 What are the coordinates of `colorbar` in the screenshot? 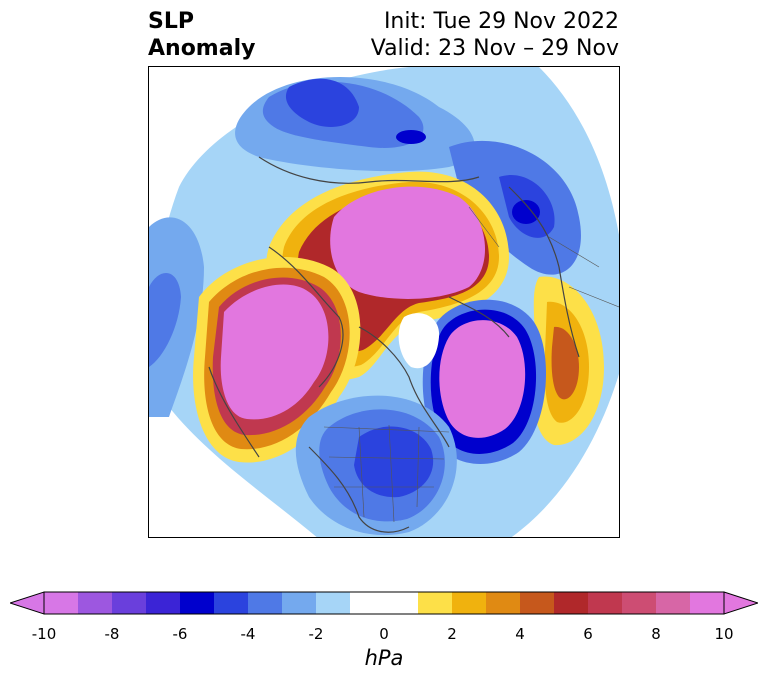 It's located at (384, 603).